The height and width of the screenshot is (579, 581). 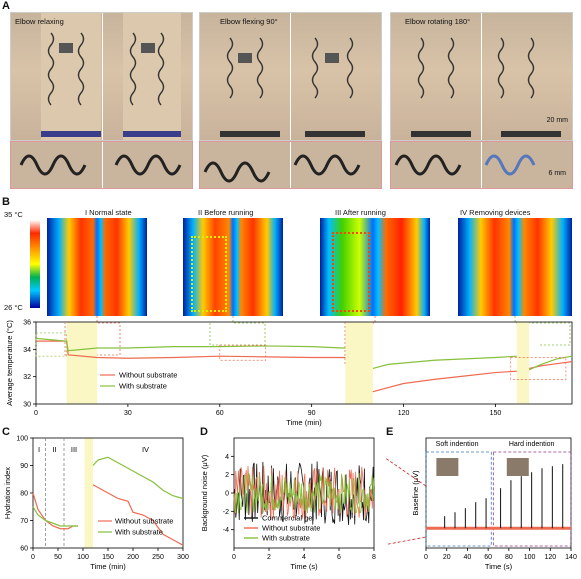 I want to click on y-axis-label: Average temperature (°C), so click(x=9, y=363).